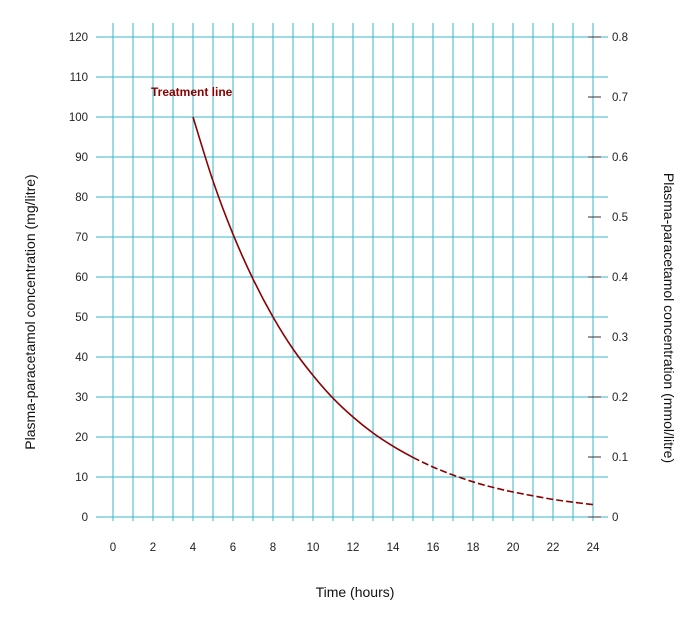  I want to click on x-tick-label: 8, so click(273, 548).